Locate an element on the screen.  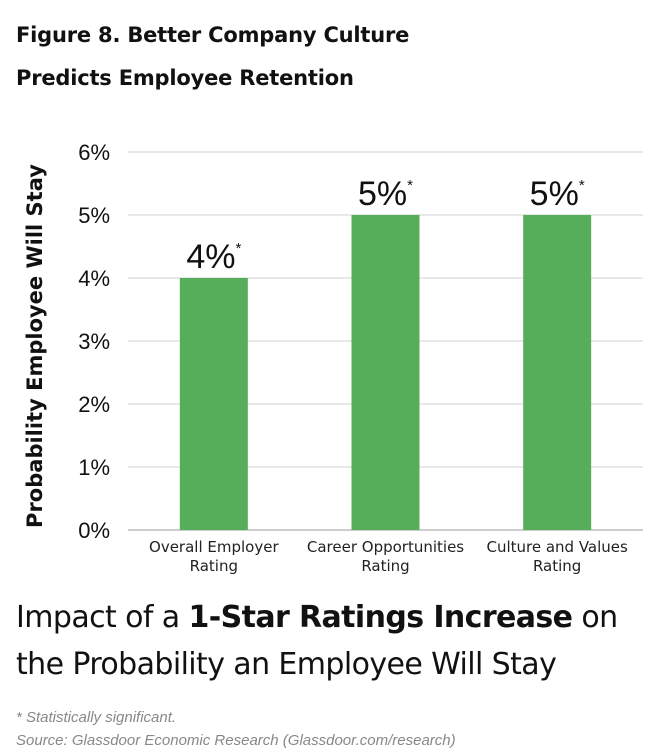
significance-note: * Statistically significant. is located at coordinates (96, 717).